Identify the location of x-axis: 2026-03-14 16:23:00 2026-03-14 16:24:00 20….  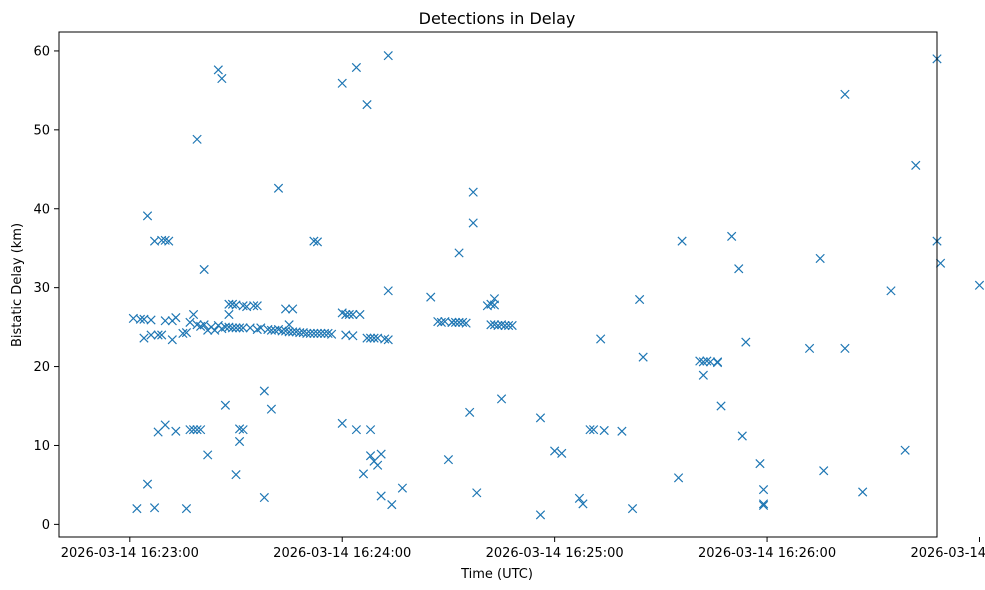
(523, 549).